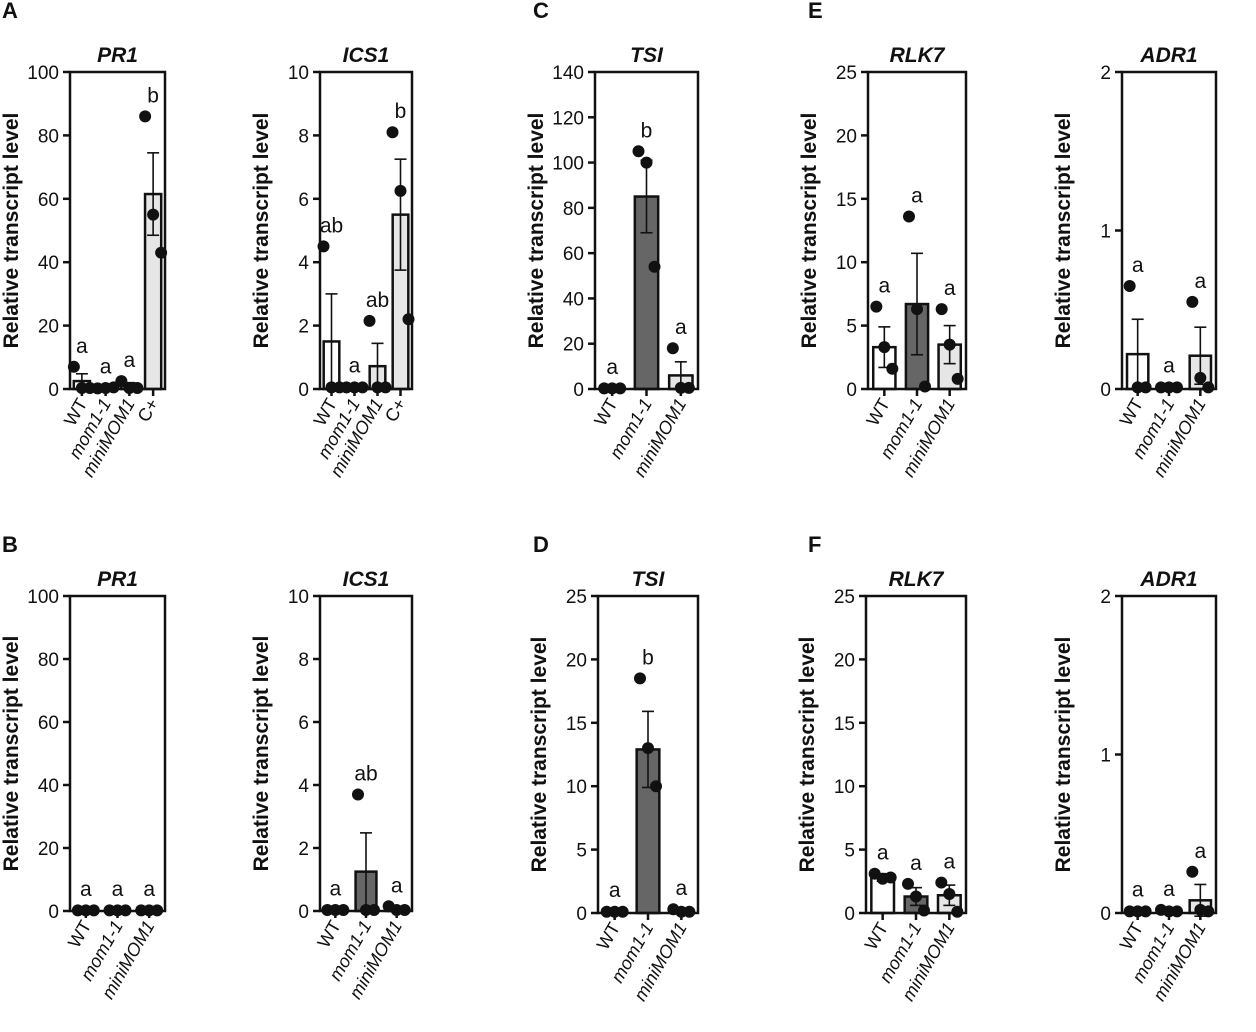 Image resolution: width=1256 pixels, height=1032 pixels. What do you see at coordinates (366, 55) in the screenshot?
I see `chart-title: ICS1` at bounding box center [366, 55].